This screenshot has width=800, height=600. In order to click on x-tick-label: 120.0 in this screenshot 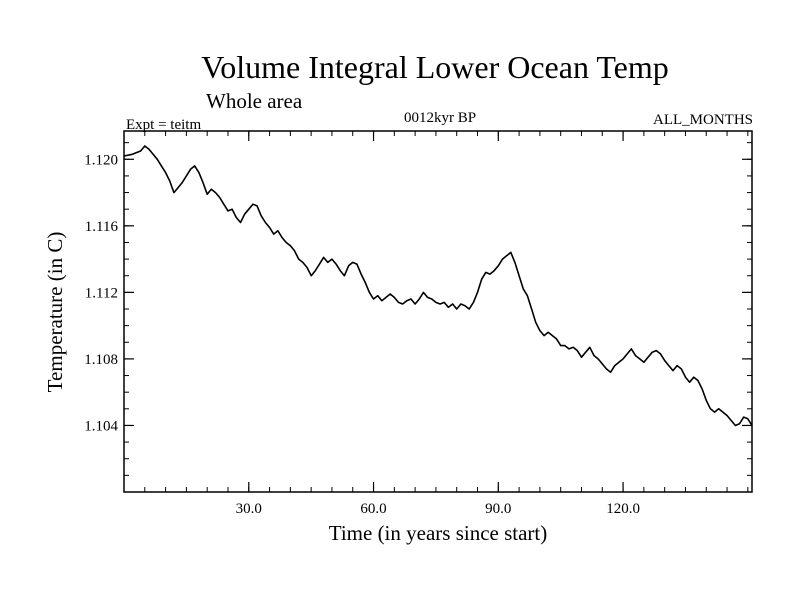, I will do `click(623, 509)`.